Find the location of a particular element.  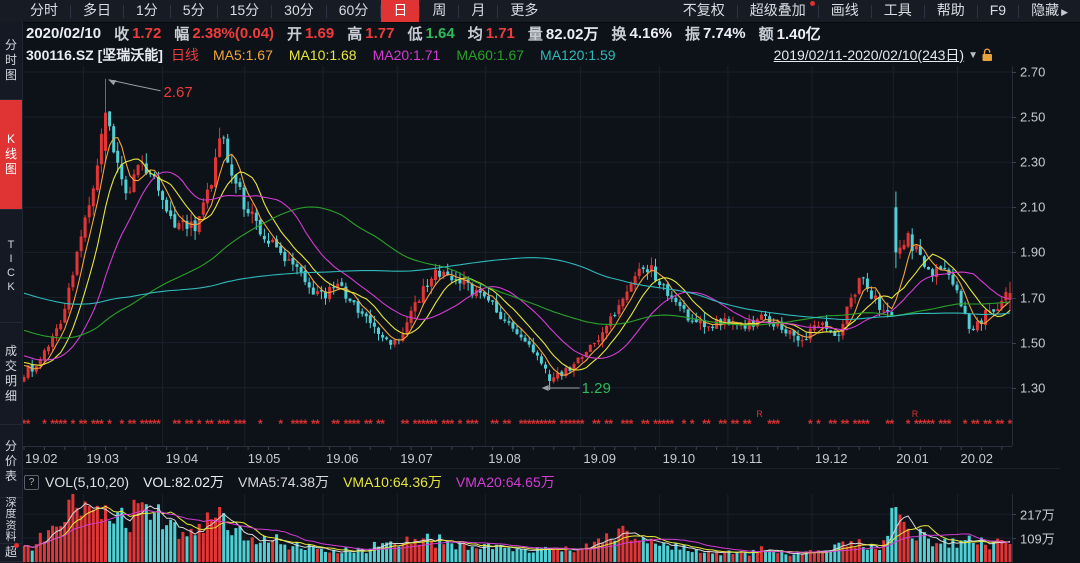

period-tab-month: 月 is located at coordinates (478, 10).